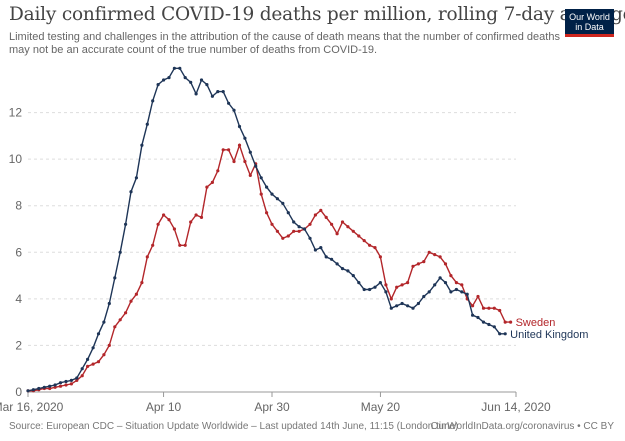  Describe the element at coordinates (164, 407) in the screenshot. I see `x-tick-label: Apr 10` at that location.